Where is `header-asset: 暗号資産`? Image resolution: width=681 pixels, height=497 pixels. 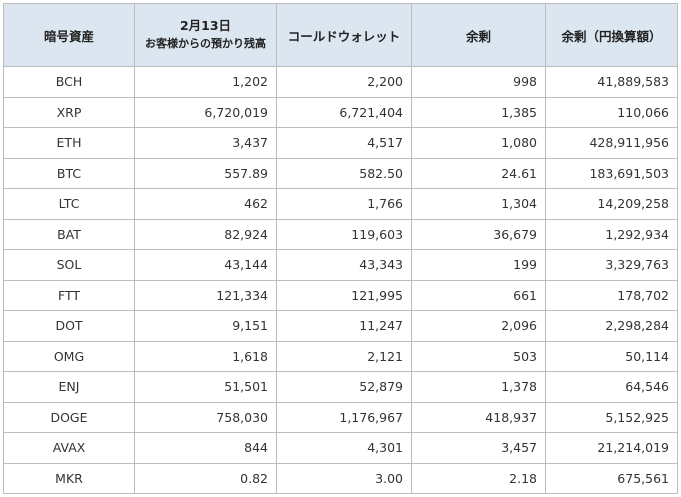
header-asset: 暗号資産 is located at coordinates (69, 35).